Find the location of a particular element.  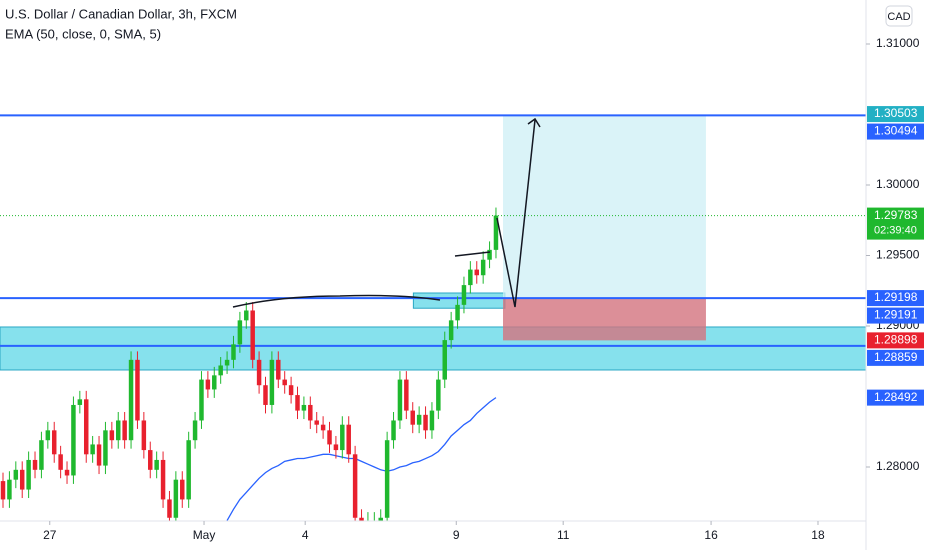

x-tick-label: 16 is located at coordinates (711, 535).